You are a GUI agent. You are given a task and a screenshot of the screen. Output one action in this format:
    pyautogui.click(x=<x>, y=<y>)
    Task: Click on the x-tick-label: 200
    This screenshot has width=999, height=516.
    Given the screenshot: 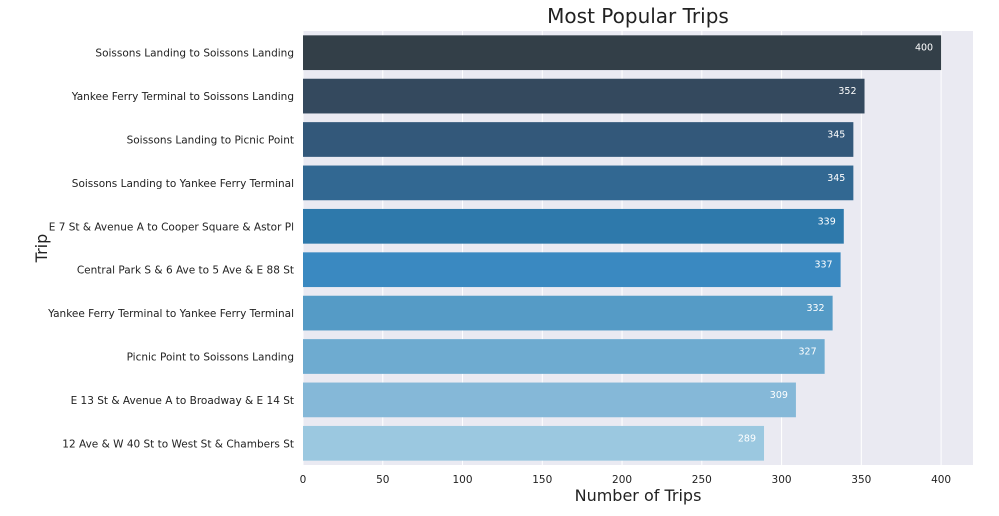 What is the action you would take?
    pyautogui.click(x=622, y=480)
    